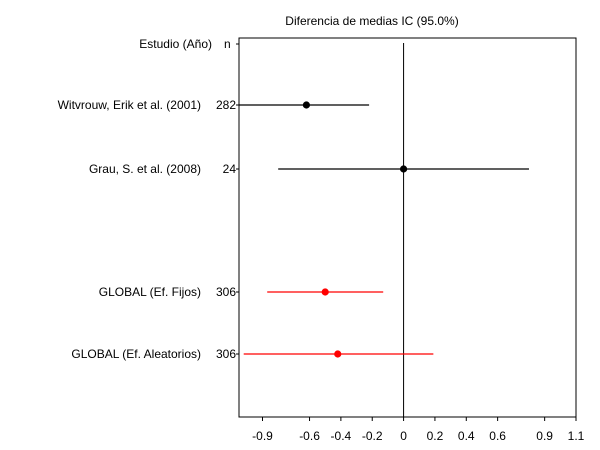 The width and height of the screenshot is (600, 450). I want to click on x-axis: -0.9 -0.6 -0.4 -0.2 0 0.2 0.4 0.6 0.9 1.1, so click(418, 430).